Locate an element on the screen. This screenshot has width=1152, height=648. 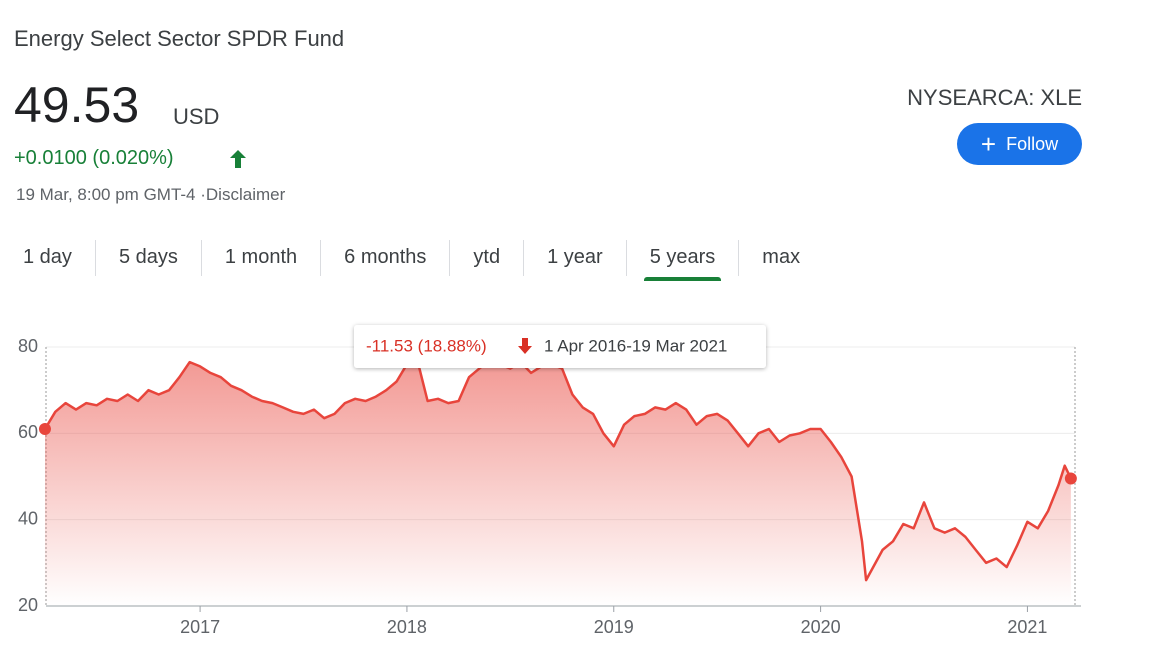
follow-label: Follow is located at coordinates (1032, 143).